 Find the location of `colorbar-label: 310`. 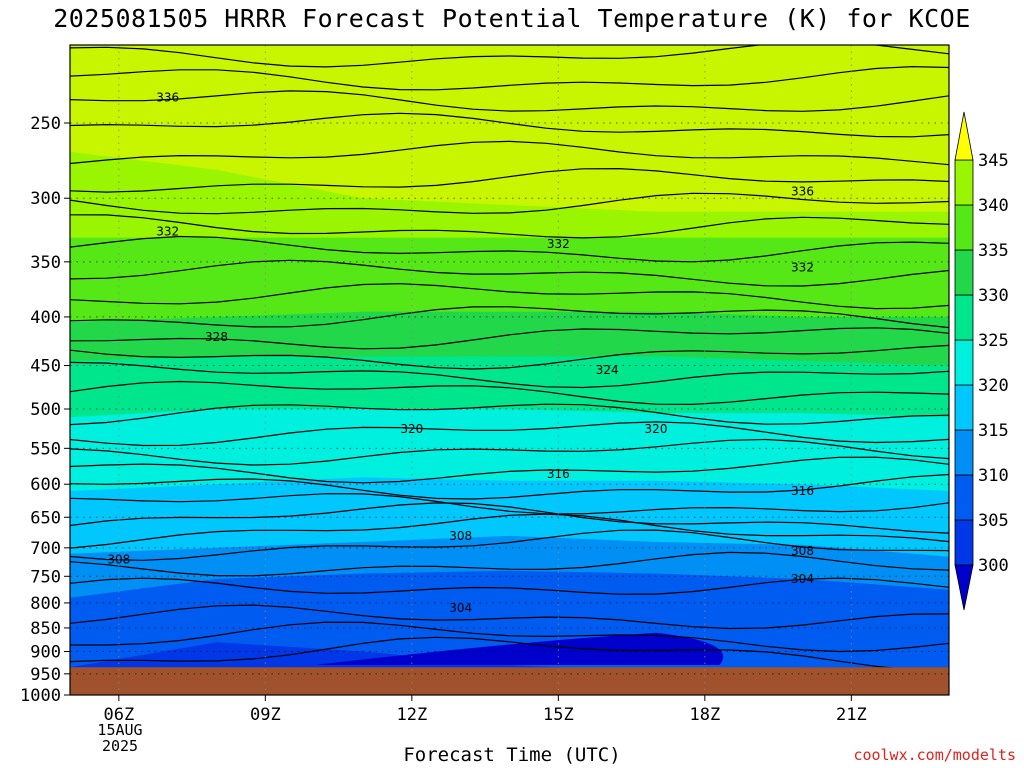

colorbar-label: 310 is located at coordinates (993, 476).